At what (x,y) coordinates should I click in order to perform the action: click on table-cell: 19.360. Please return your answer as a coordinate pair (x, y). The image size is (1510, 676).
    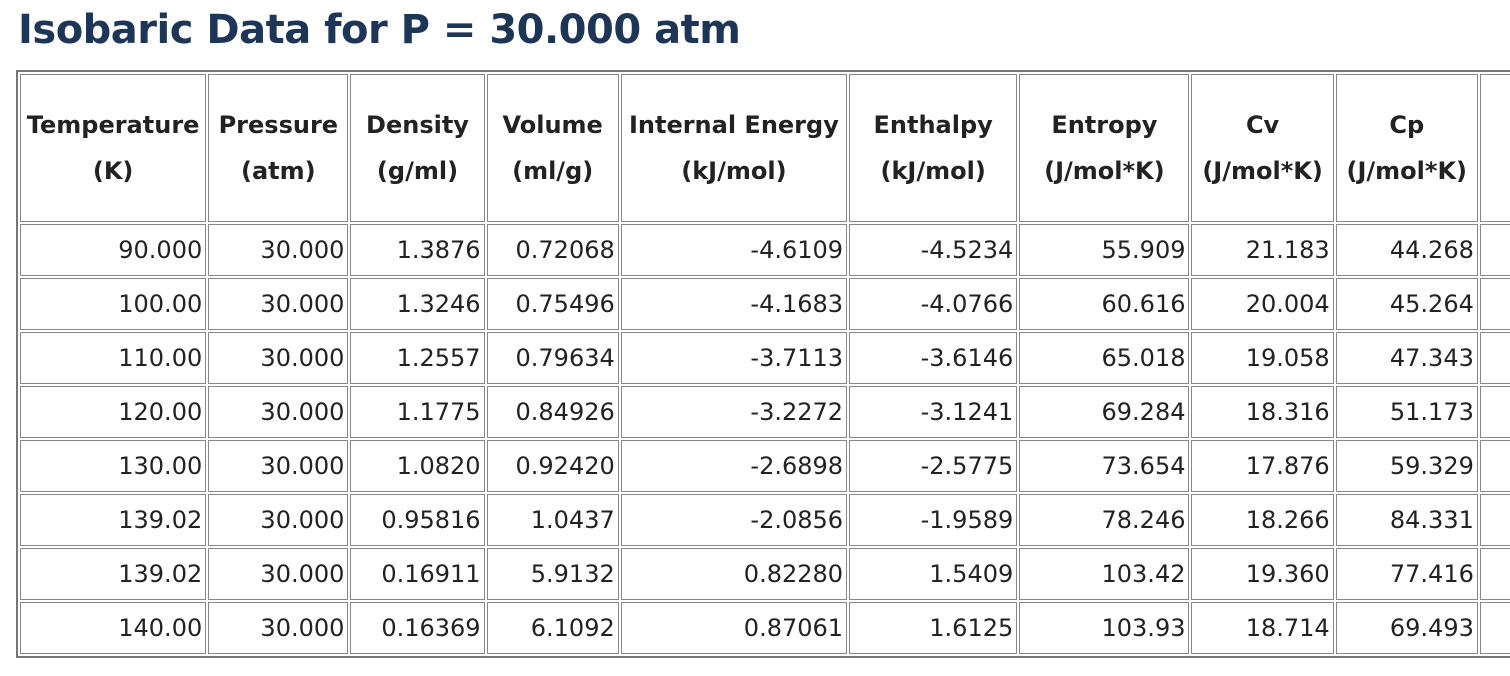
    Looking at the image, I should click on (1262, 574).